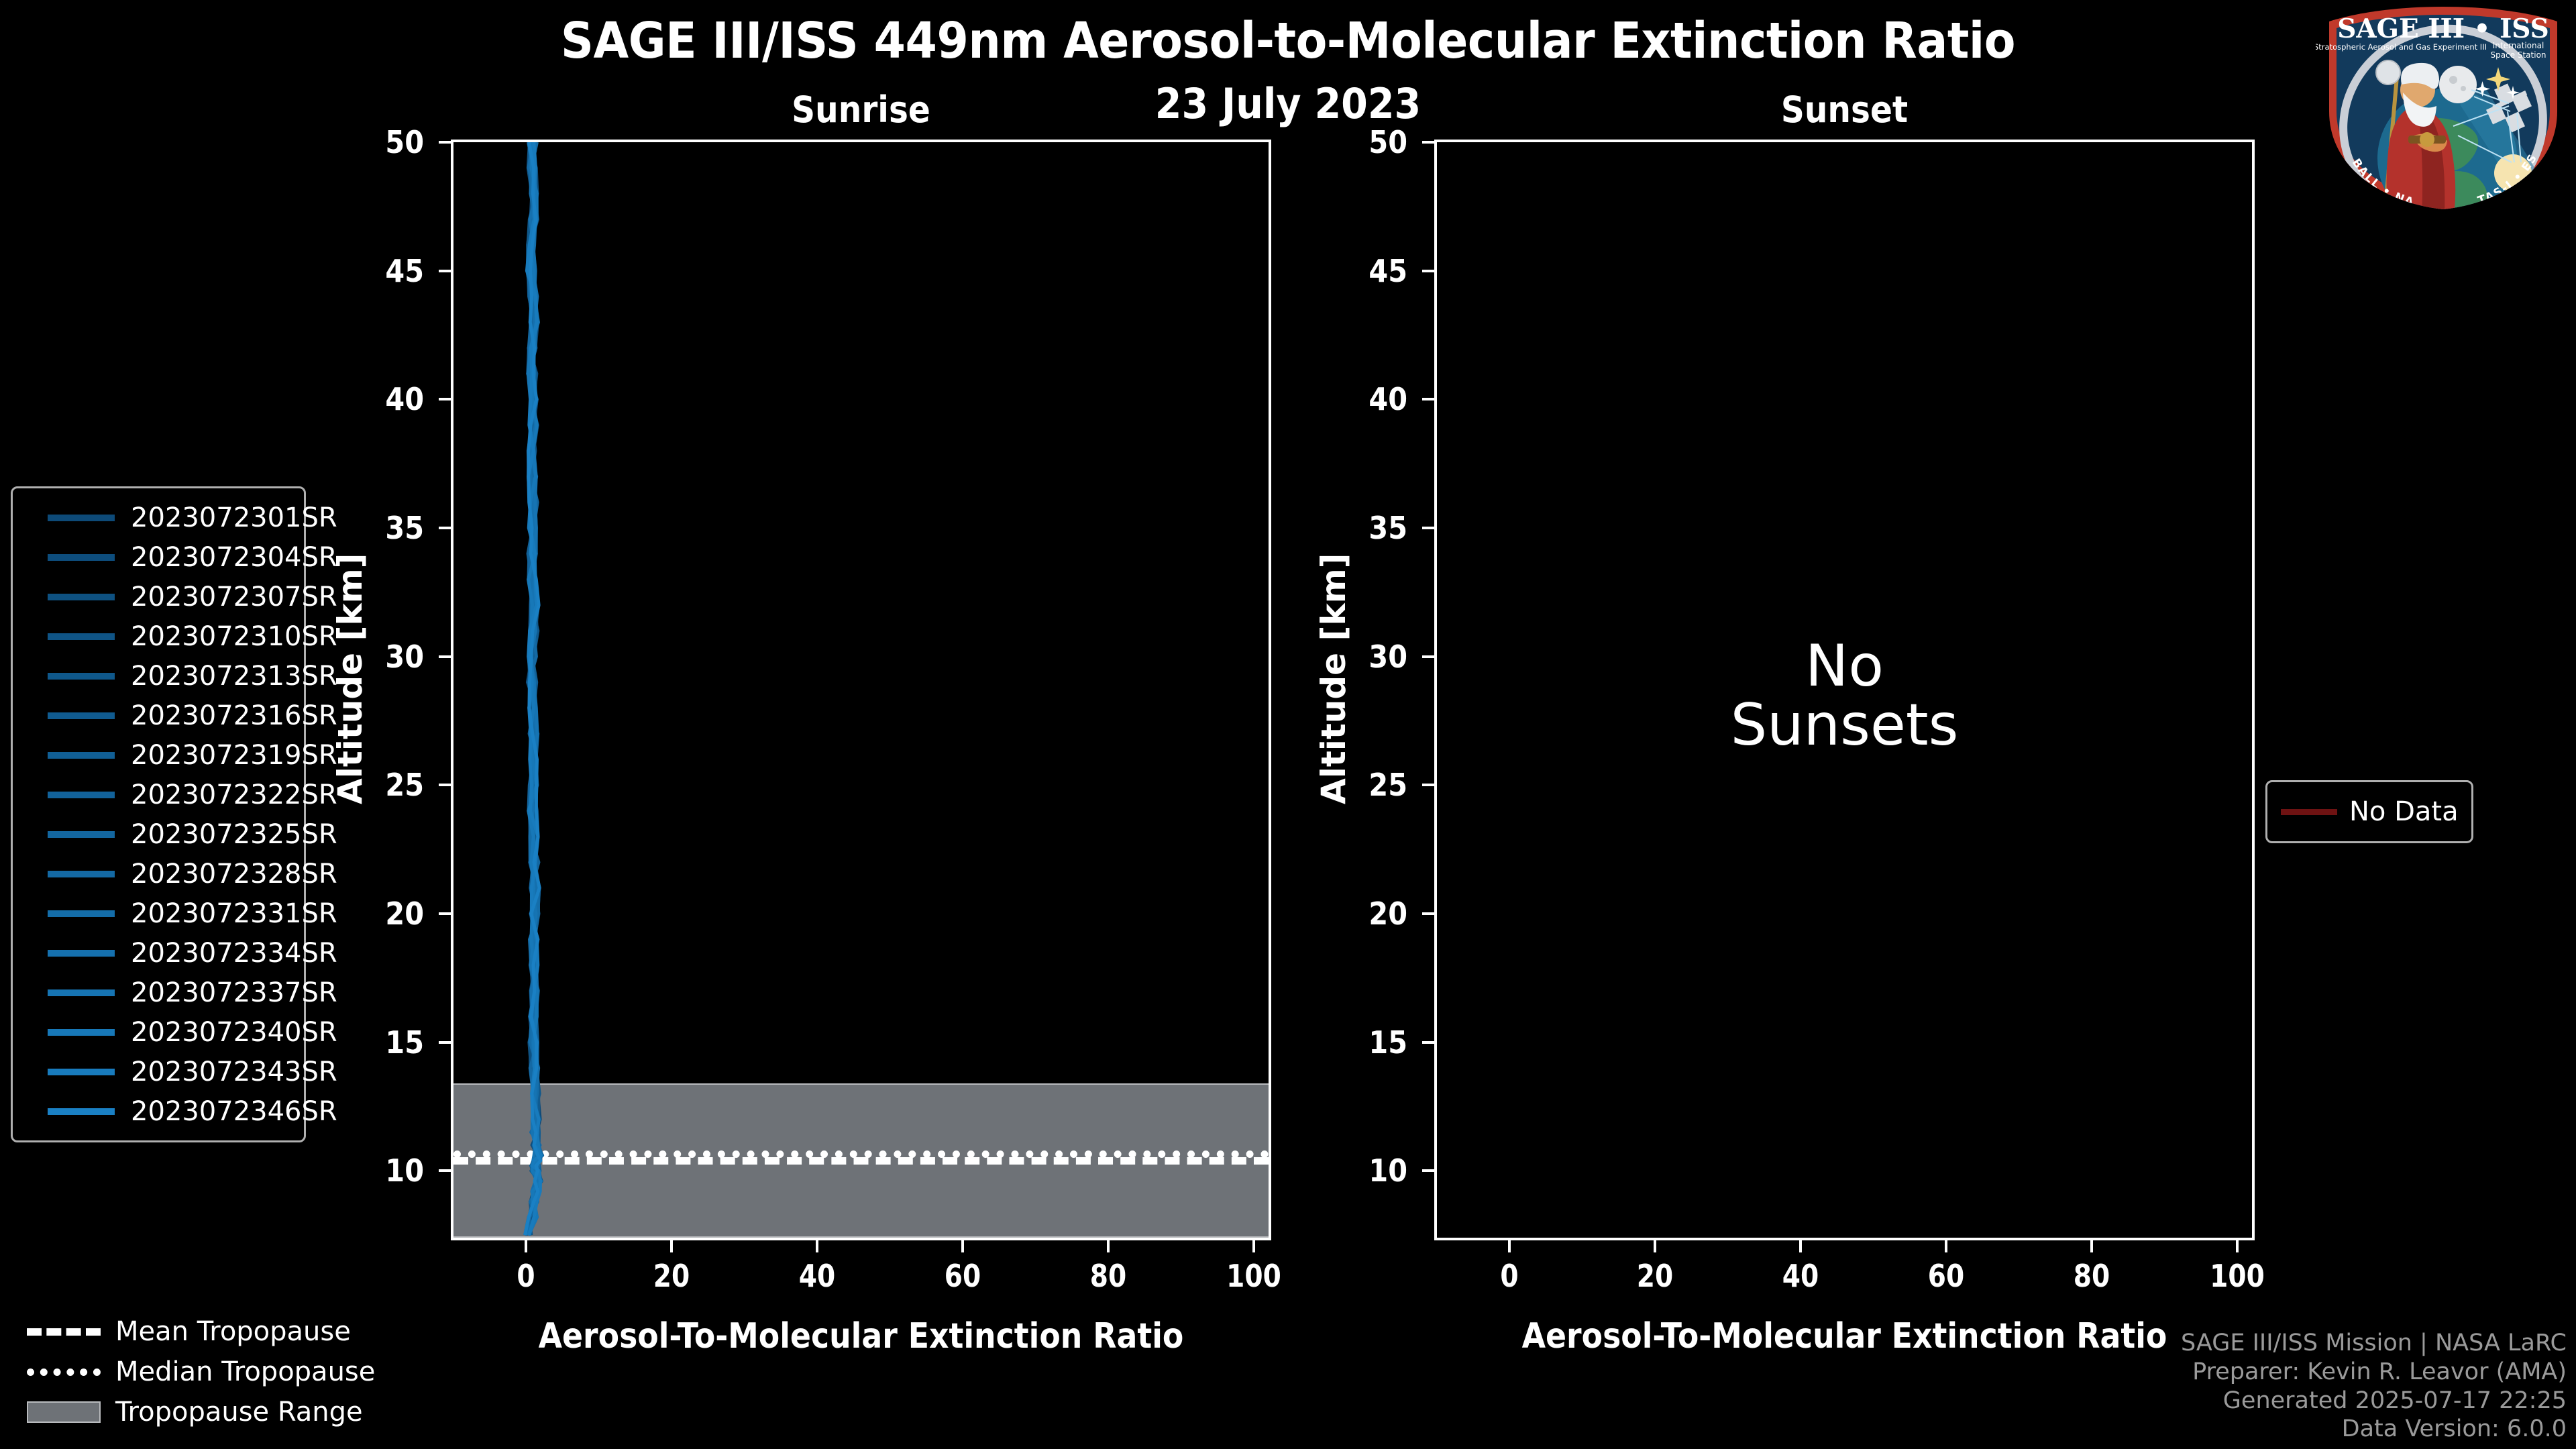 This screenshot has height=1449, width=2576. What do you see at coordinates (2379, 1371) in the screenshot?
I see `credit-line-preparer: Preparer: Kevin R. Leavor (AMA)` at bounding box center [2379, 1371].